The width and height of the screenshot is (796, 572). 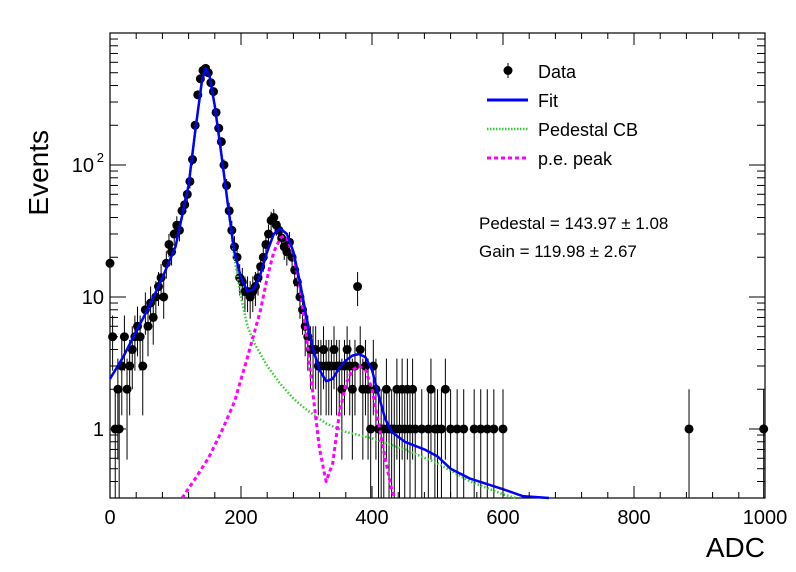 I want to click on legend-item-fit: Fit, so click(x=522, y=101).